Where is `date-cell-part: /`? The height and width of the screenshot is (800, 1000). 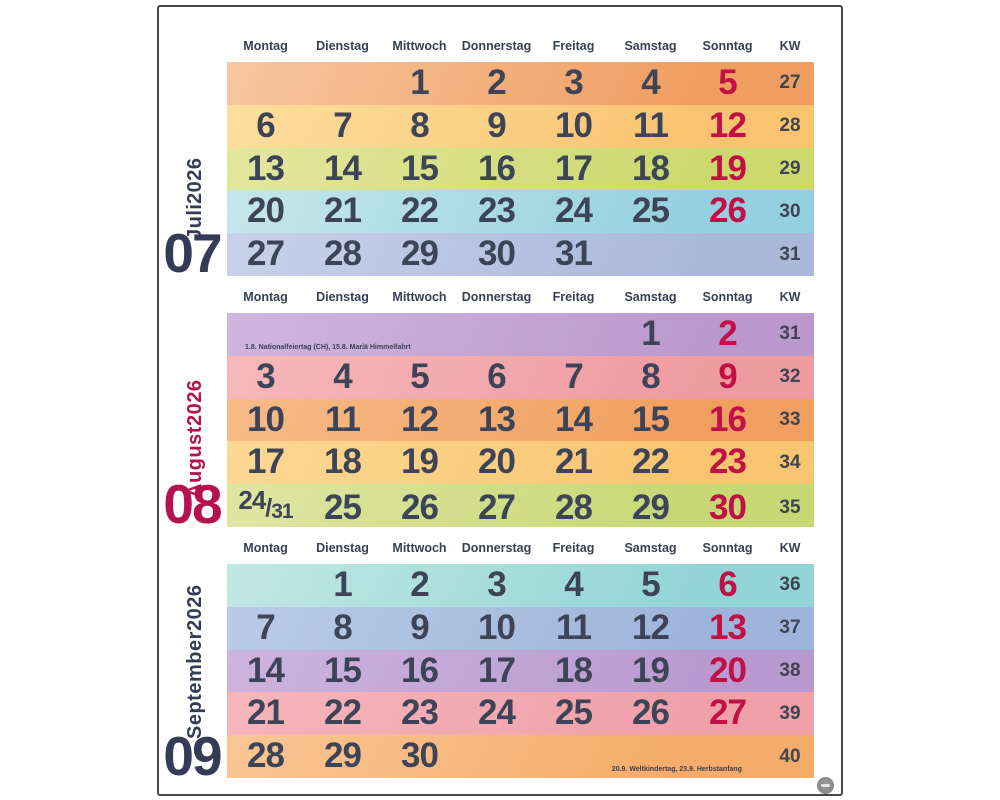
date-cell-part: / is located at coordinates (268, 508).